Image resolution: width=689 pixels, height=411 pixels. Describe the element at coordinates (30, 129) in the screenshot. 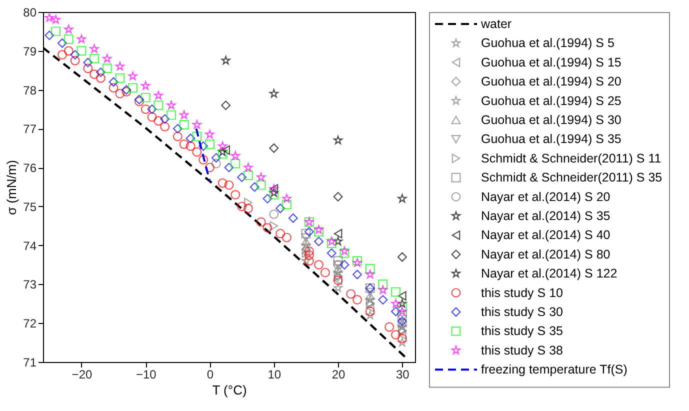

I see `y-tick-label: 77` at that location.